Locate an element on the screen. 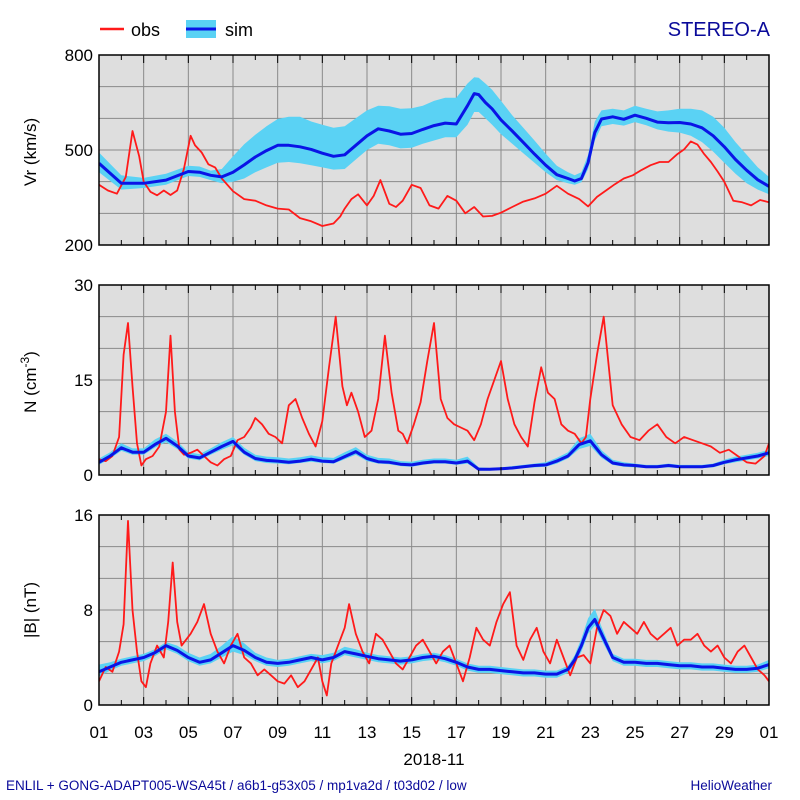 This screenshot has height=800, width=800. density-ytick-label: 15 is located at coordinates (83, 380).